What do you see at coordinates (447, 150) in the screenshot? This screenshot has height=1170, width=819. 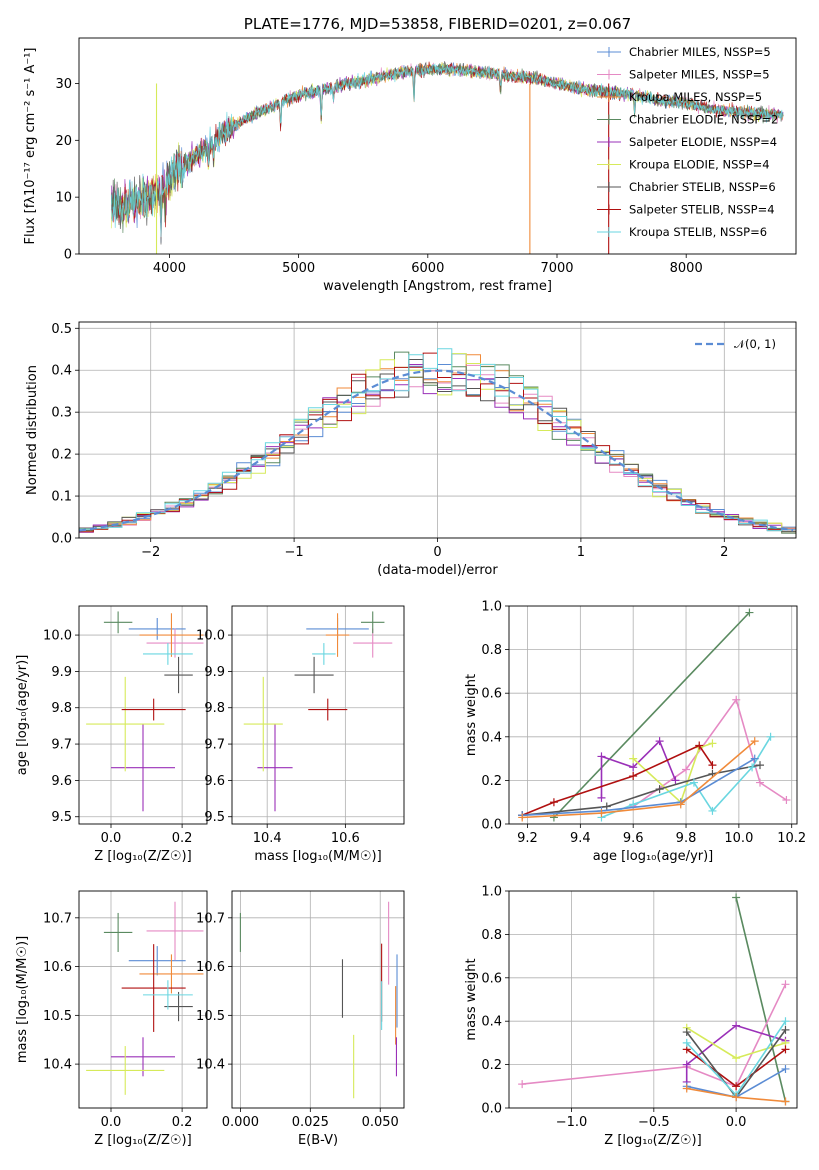 I see `spectrum-kroupa-stelib` at bounding box center [447, 150].